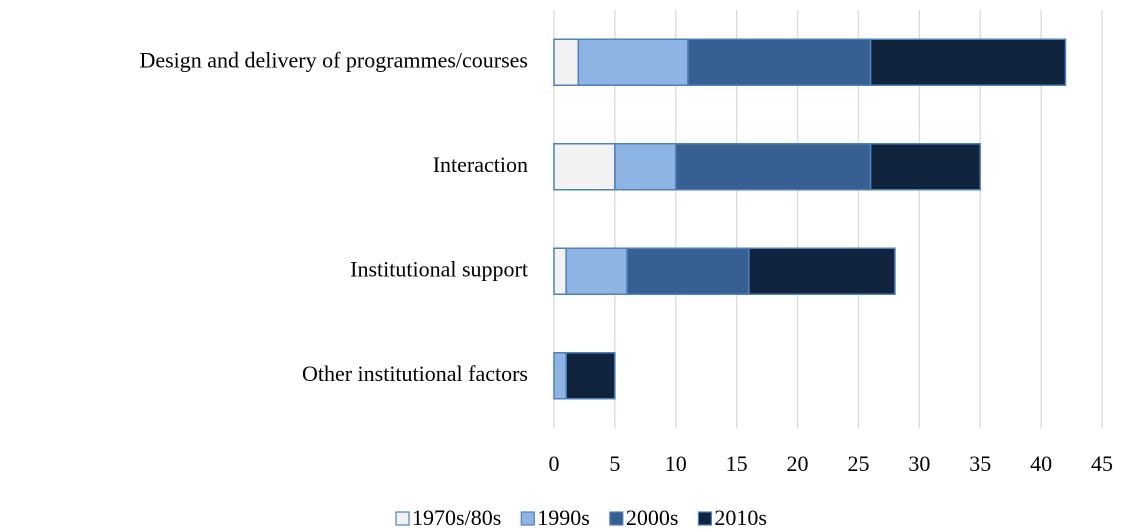 The width and height of the screenshot is (1123, 532). I want to click on x-tick-label: 45, so click(1102, 463).